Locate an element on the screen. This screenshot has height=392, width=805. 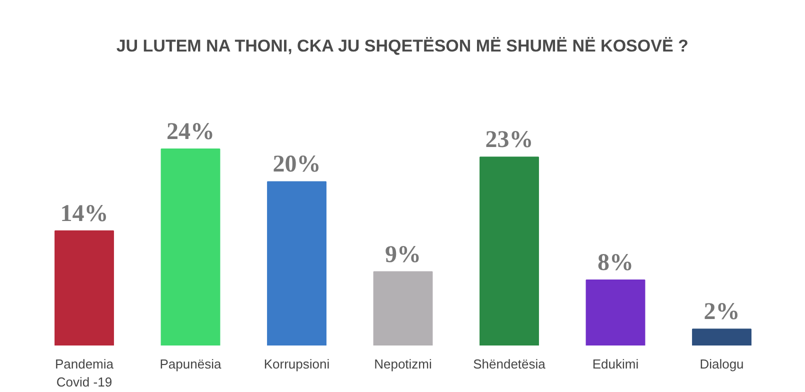
x-tick-label: Shëndetësia is located at coordinates (509, 364).